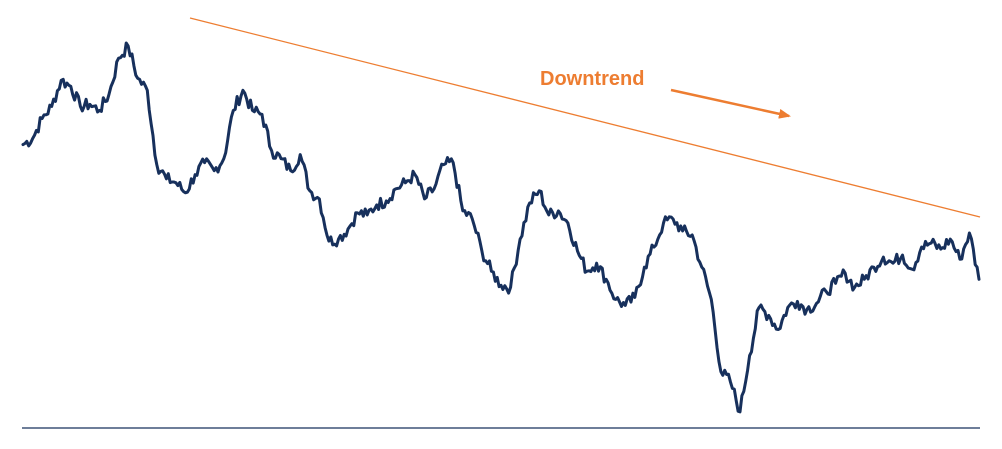  Describe the element at coordinates (592, 79) in the screenshot. I see `downtrend-label: Downtrend` at that location.